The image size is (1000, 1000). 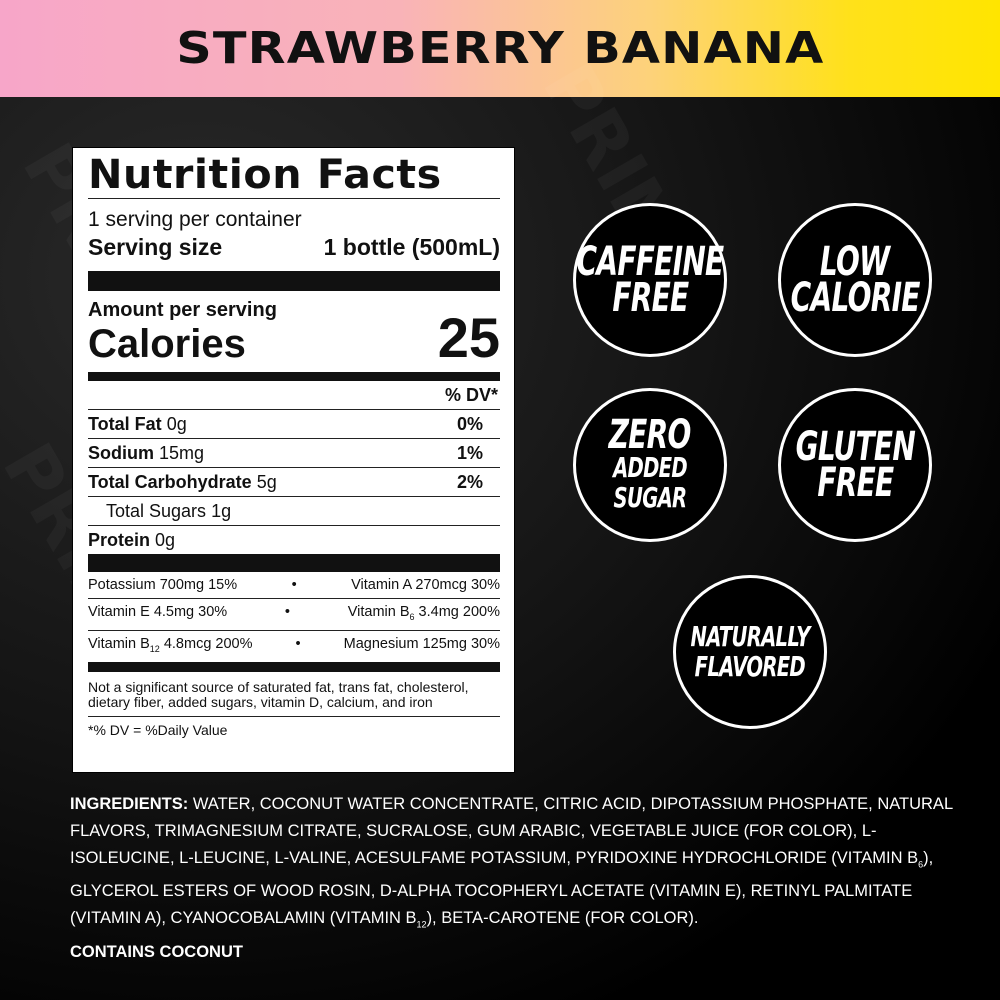 I want to click on nutrition-title: Nutrition Facts, so click(x=265, y=175).